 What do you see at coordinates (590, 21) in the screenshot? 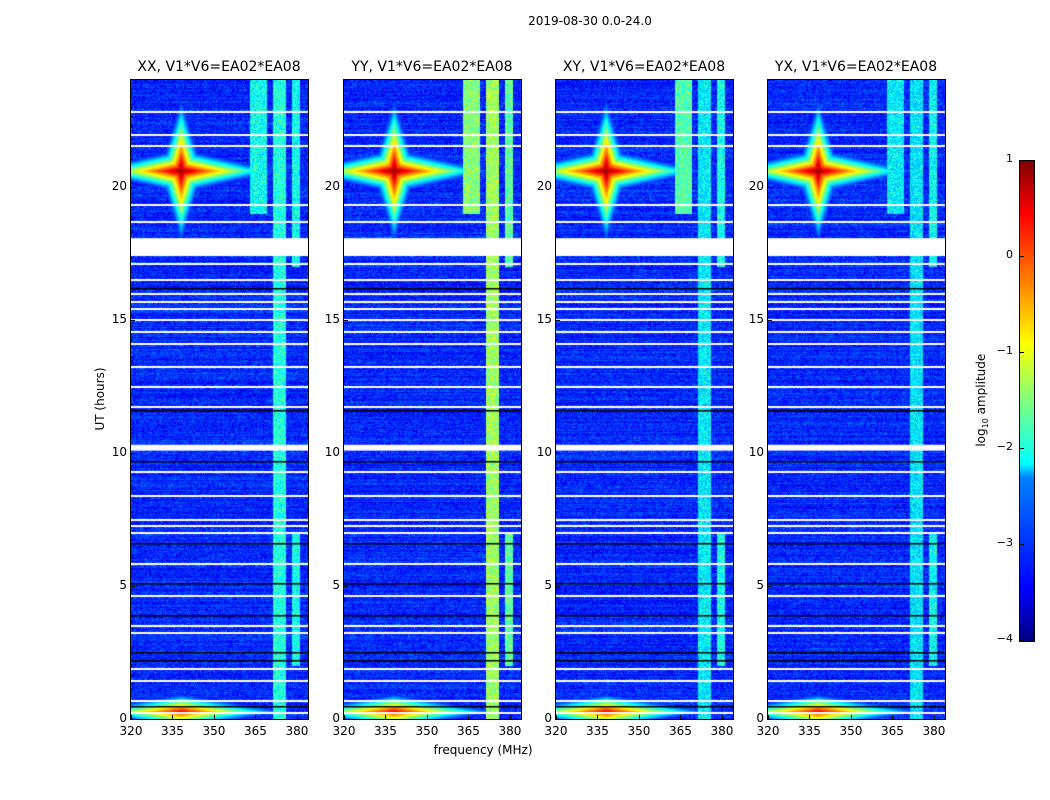
I see `figure-title: 2019-08-30 0.0-24.0` at bounding box center [590, 21].